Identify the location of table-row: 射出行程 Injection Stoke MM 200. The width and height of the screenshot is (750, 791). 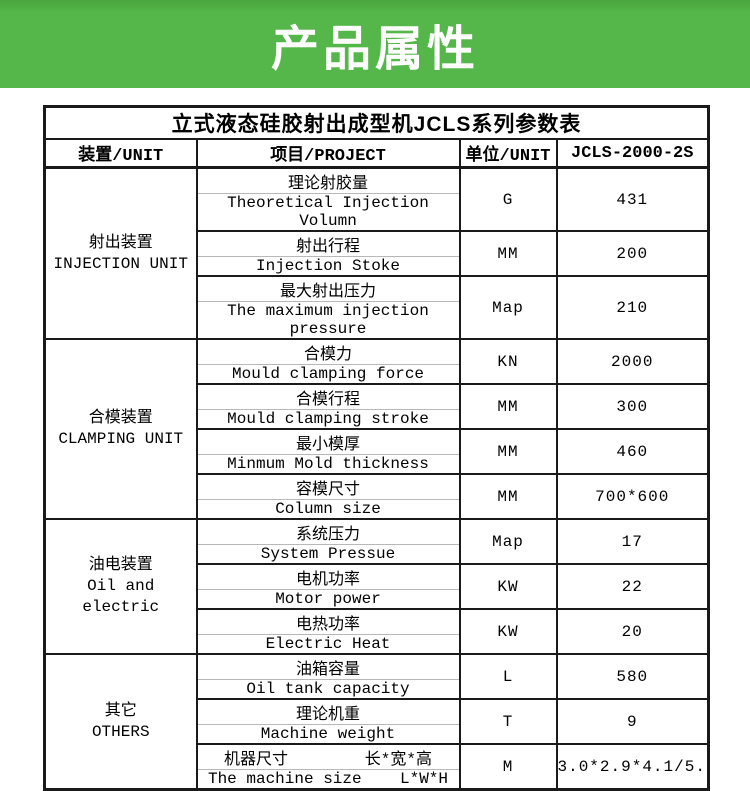
(377, 253).